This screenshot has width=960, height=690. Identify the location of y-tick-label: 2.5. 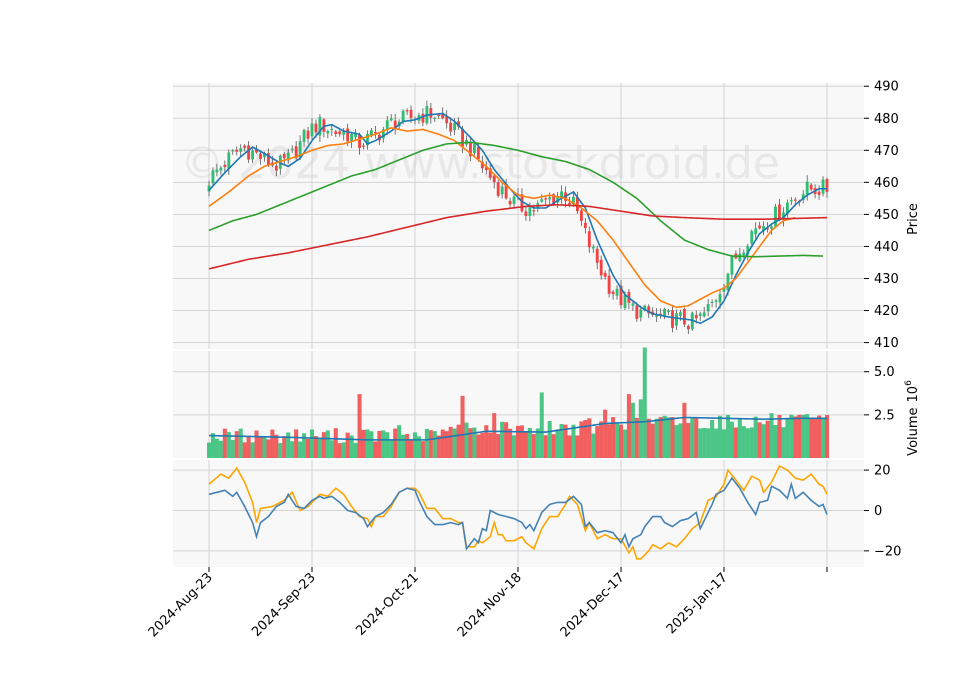
(884, 415).